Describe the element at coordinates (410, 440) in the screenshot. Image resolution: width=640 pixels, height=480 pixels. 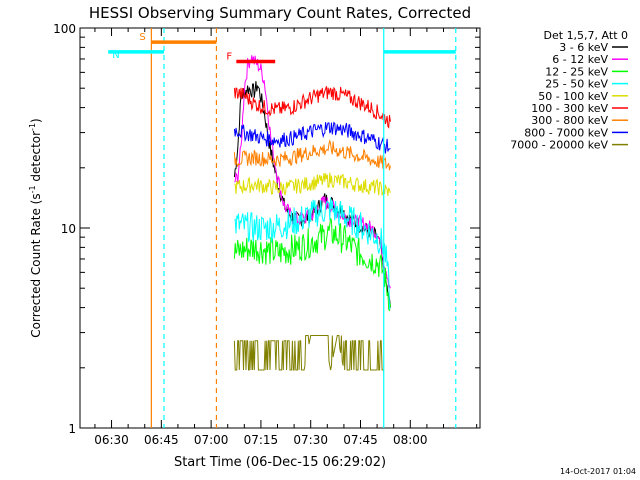
I see `x-tick-label-6: 08:00` at that location.